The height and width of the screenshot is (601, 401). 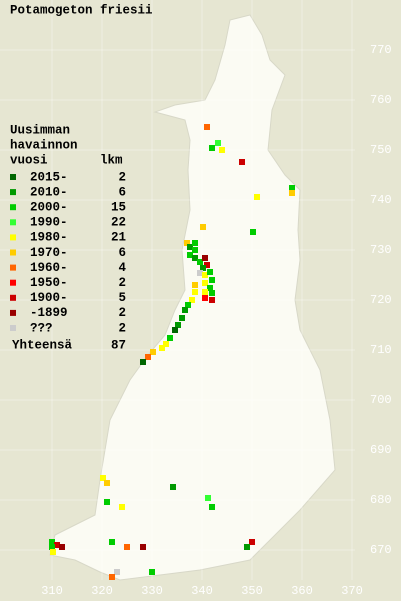 What do you see at coordinates (381, 400) in the screenshot?
I see `y-label: 700` at bounding box center [381, 400].